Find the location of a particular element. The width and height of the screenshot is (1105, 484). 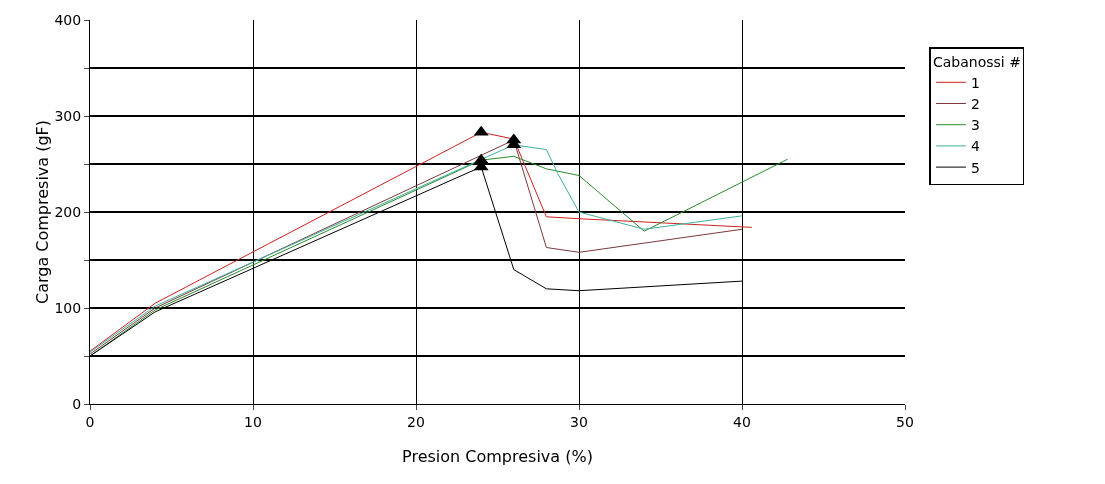

x-tick-label: 30 is located at coordinates (579, 421).